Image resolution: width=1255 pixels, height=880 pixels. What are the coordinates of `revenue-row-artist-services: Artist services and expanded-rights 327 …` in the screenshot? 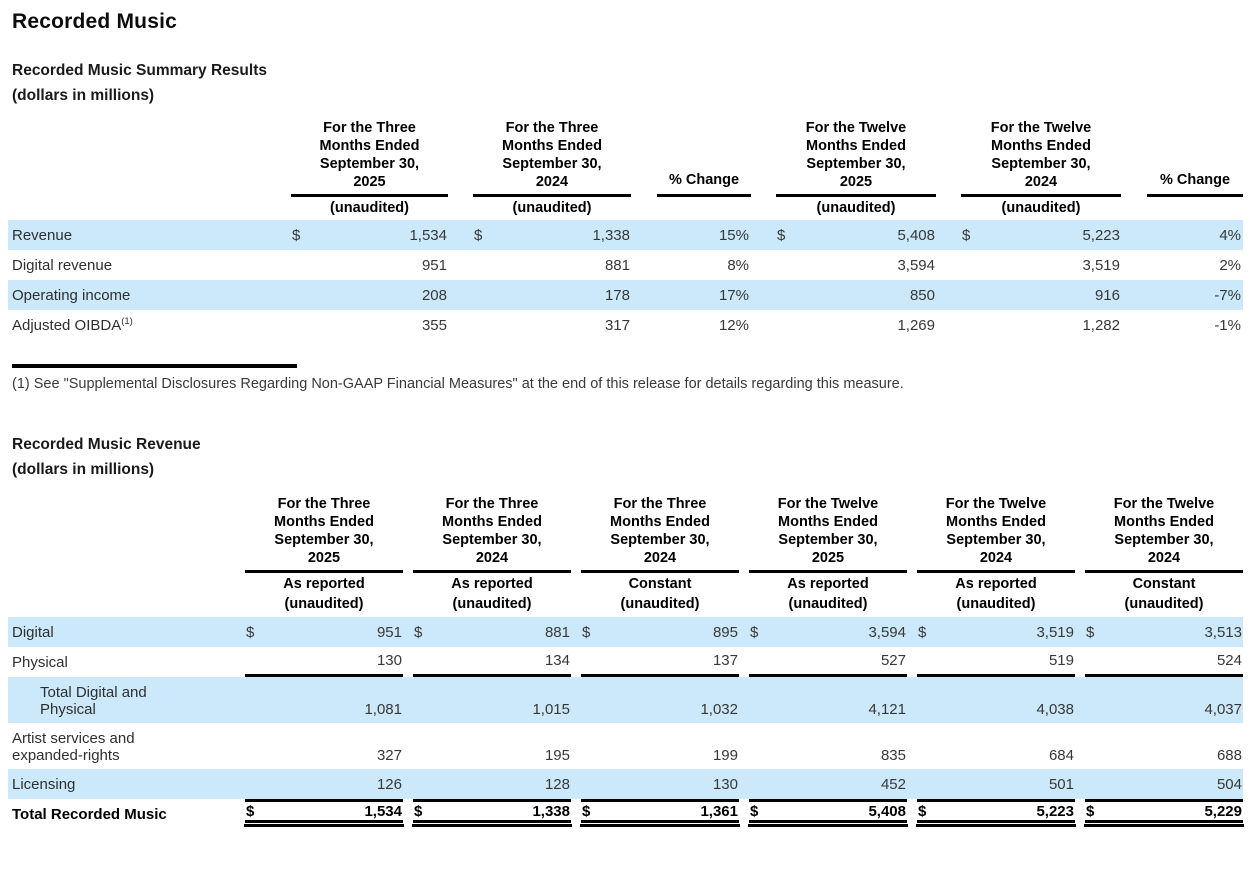 It's located at (625, 746).